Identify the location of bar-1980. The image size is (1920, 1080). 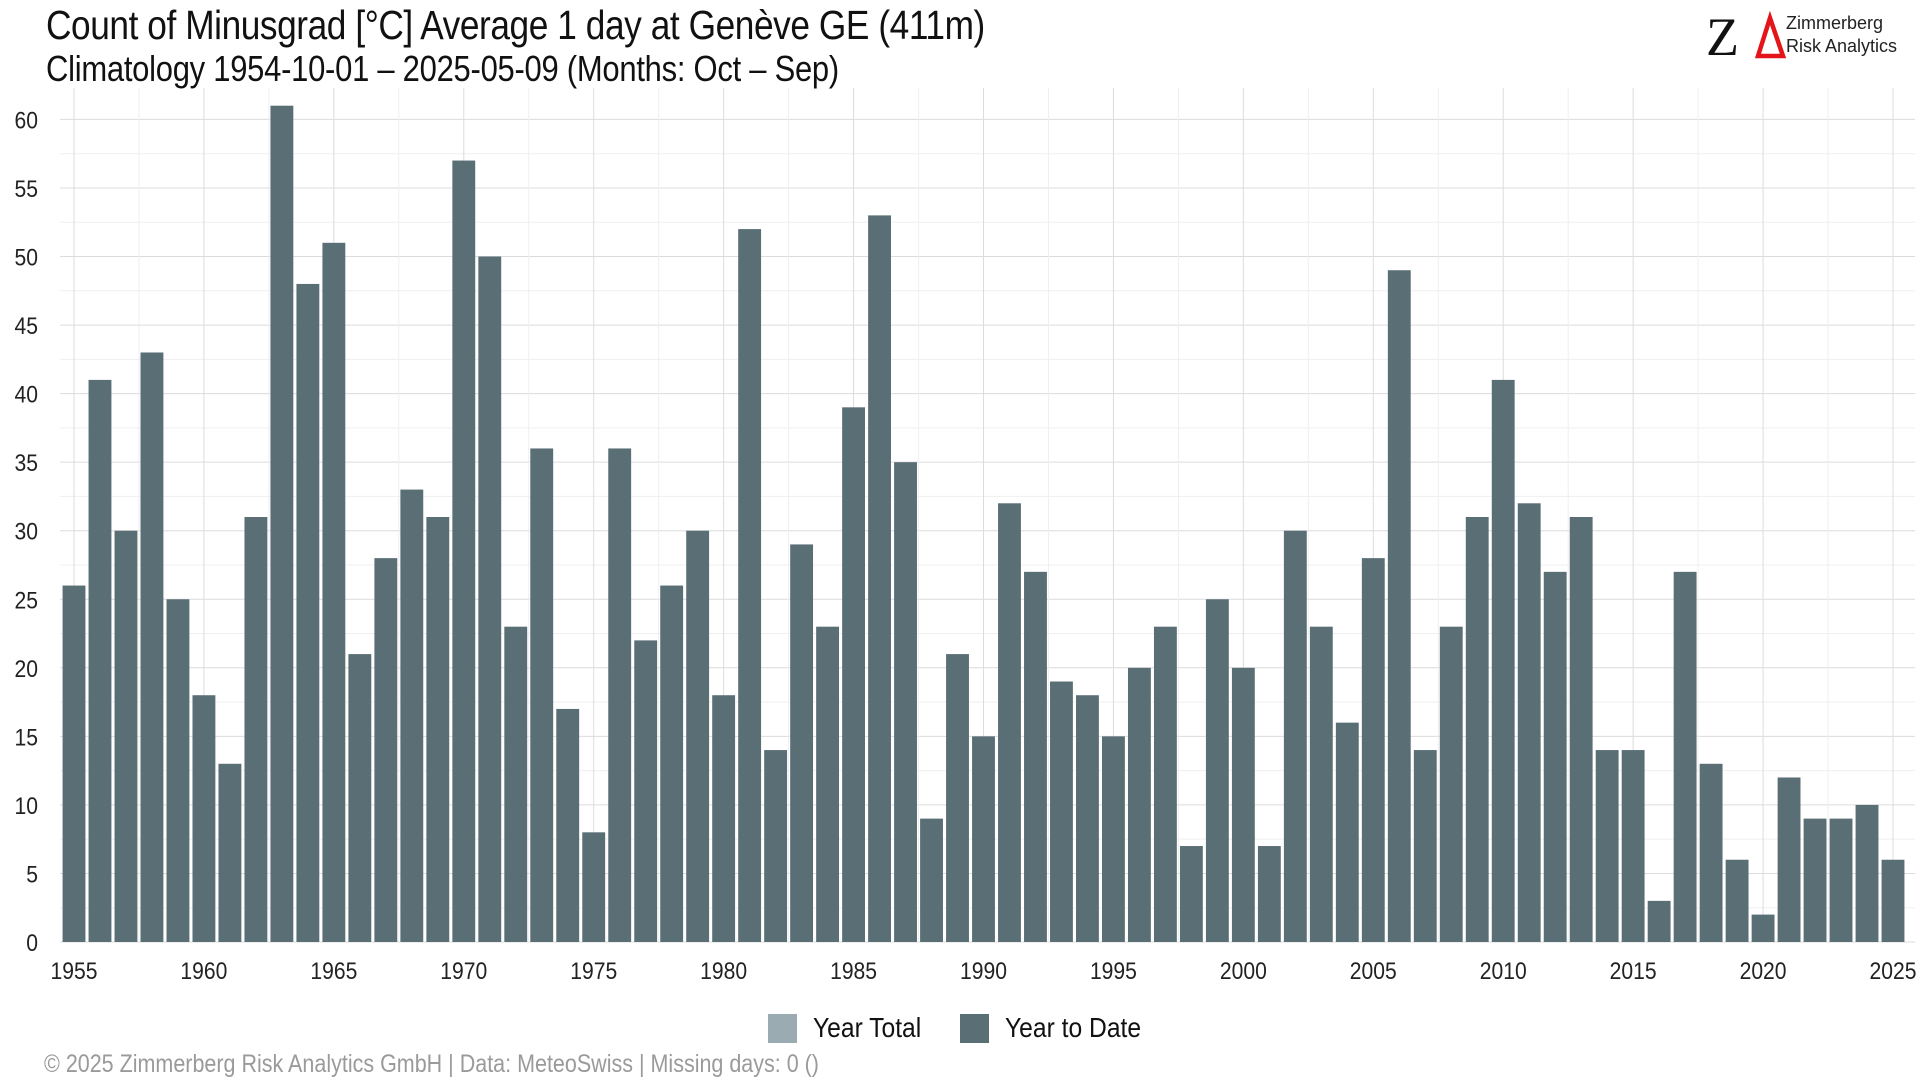
(724, 818).